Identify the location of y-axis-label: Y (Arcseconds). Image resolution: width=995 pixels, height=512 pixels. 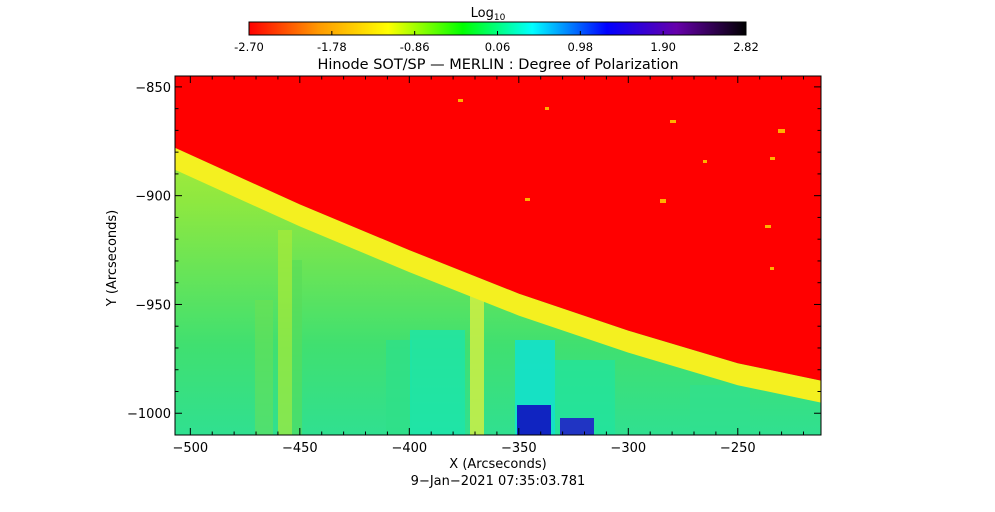
(112, 258).